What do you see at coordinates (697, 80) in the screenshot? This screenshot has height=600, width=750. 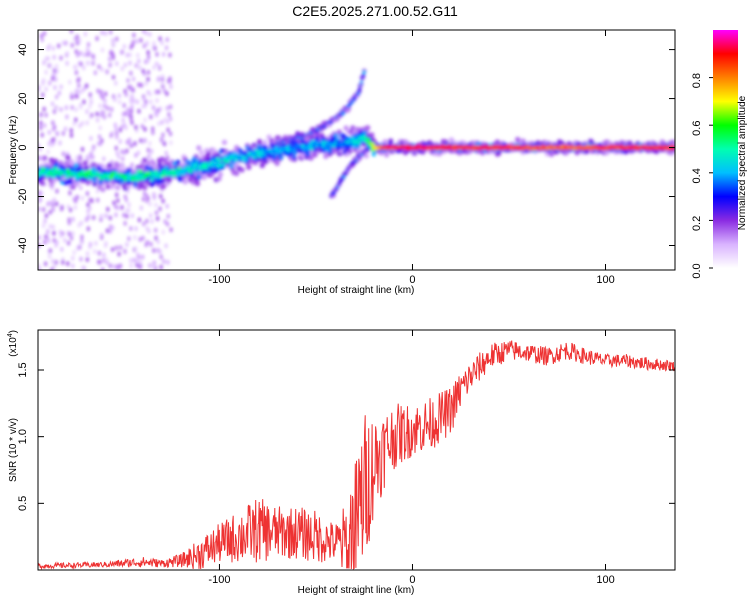 I see `colorbar-tick-label: 0.8` at bounding box center [697, 80].